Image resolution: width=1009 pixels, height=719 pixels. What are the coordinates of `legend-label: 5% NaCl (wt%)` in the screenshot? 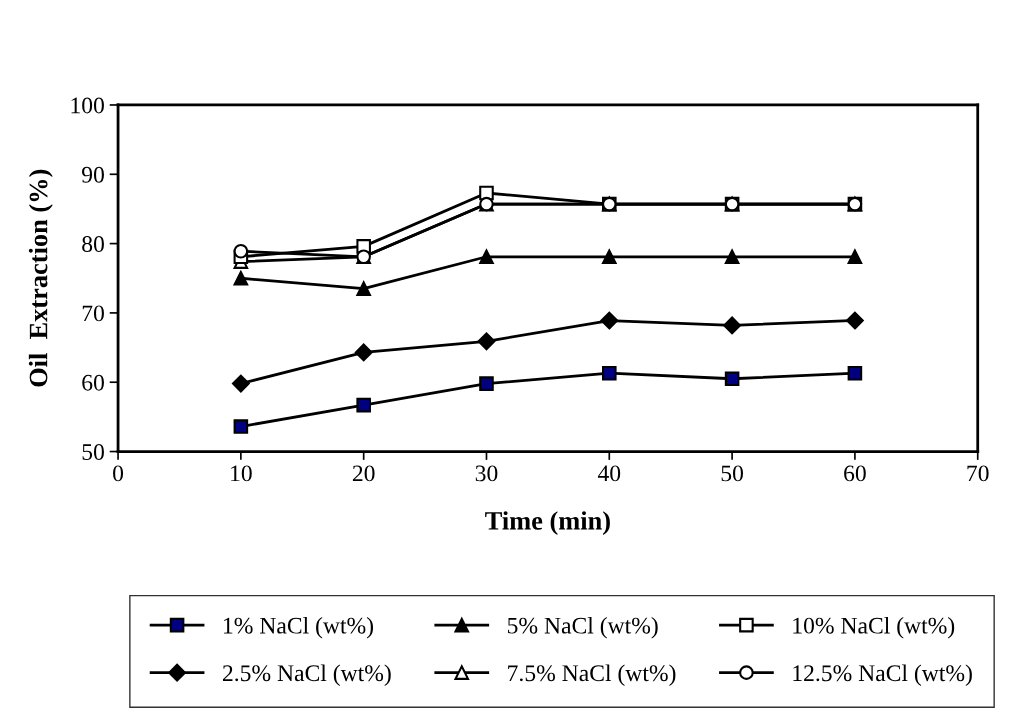 It's located at (582, 628).